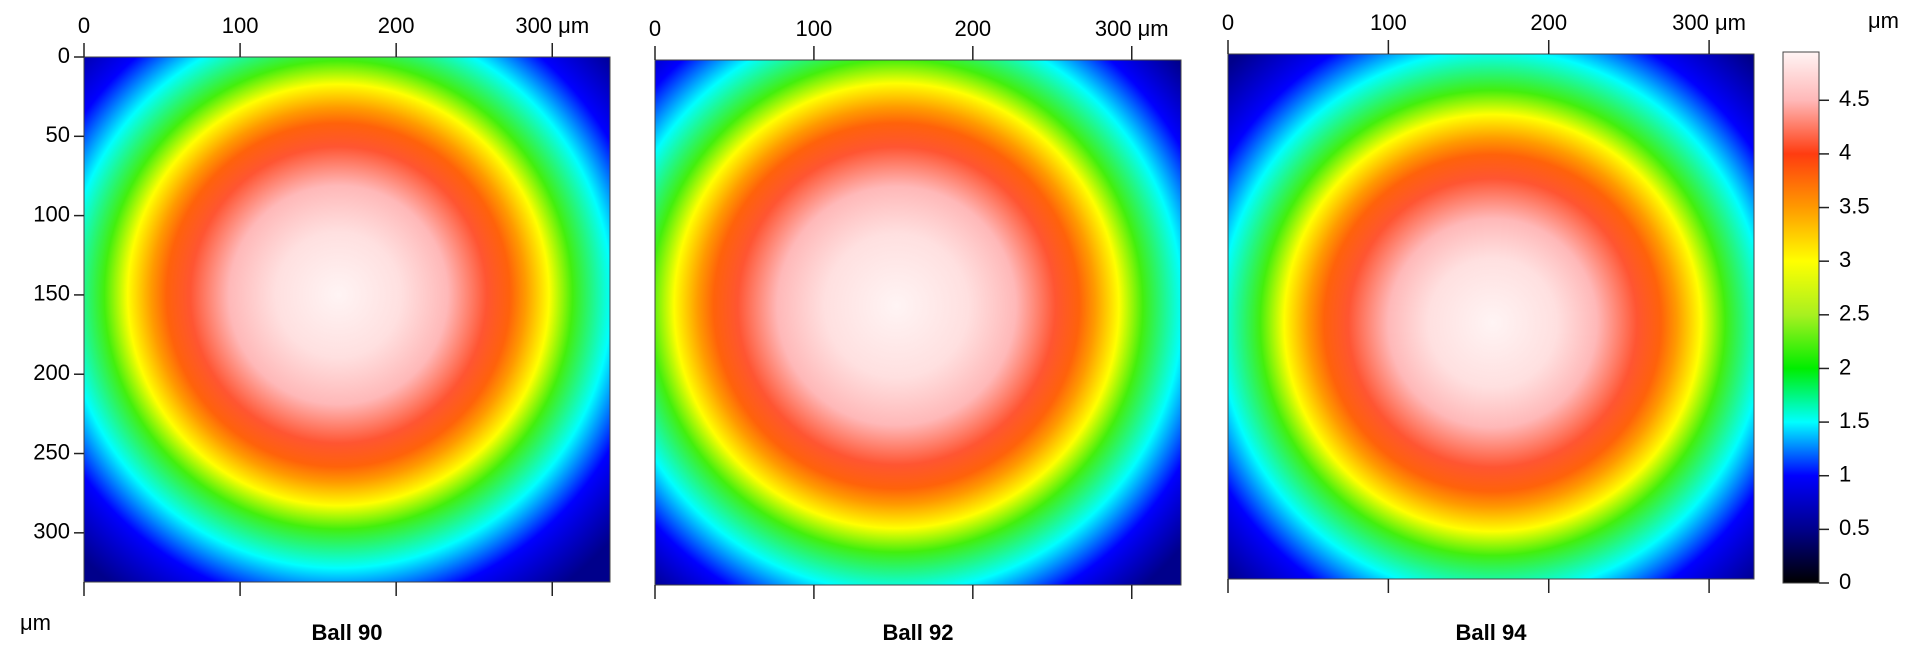 This screenshot has height=650, width=1923. I want to click on colorbar-tick-label: 3.5, so click(1854, 205).